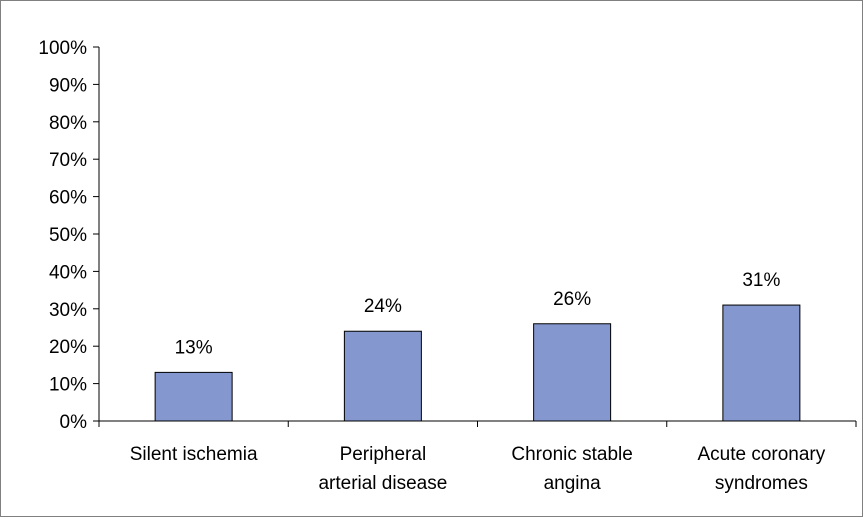 The width and height of the screenshot is (863, 517). What do you see at coordinates (383, 454) in the screenshot?
I see `category-label-line: Peripheral` at bounding box center [383, 454].